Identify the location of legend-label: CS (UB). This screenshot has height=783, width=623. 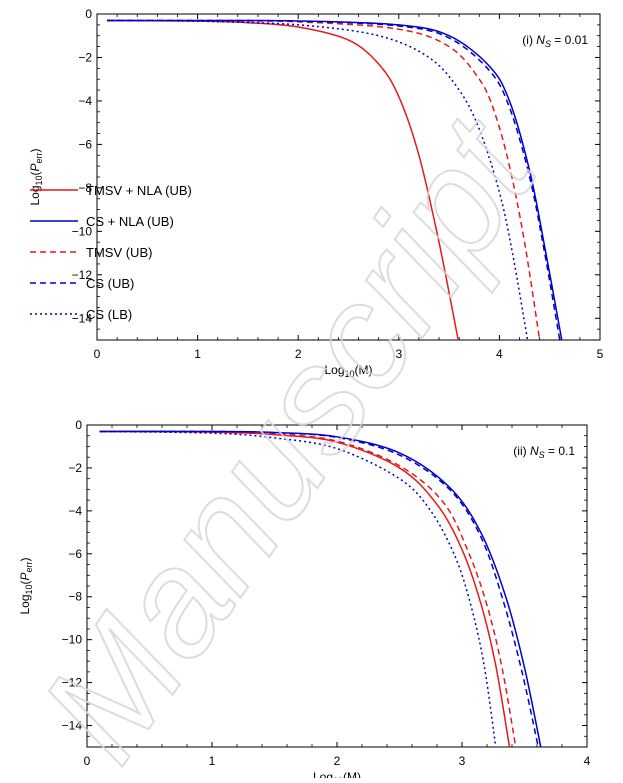
(110, 283).